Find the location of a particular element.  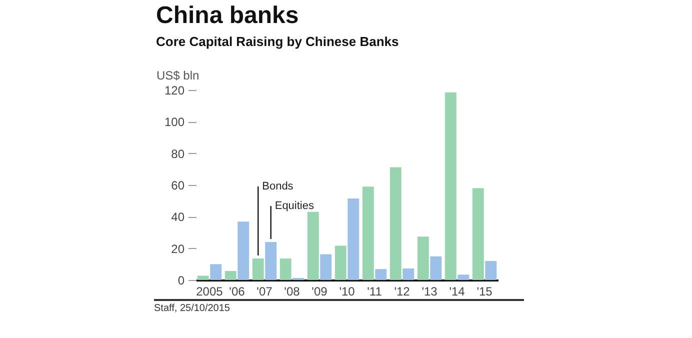

x-tick-label: '06 is located at coordinates (237, 291).